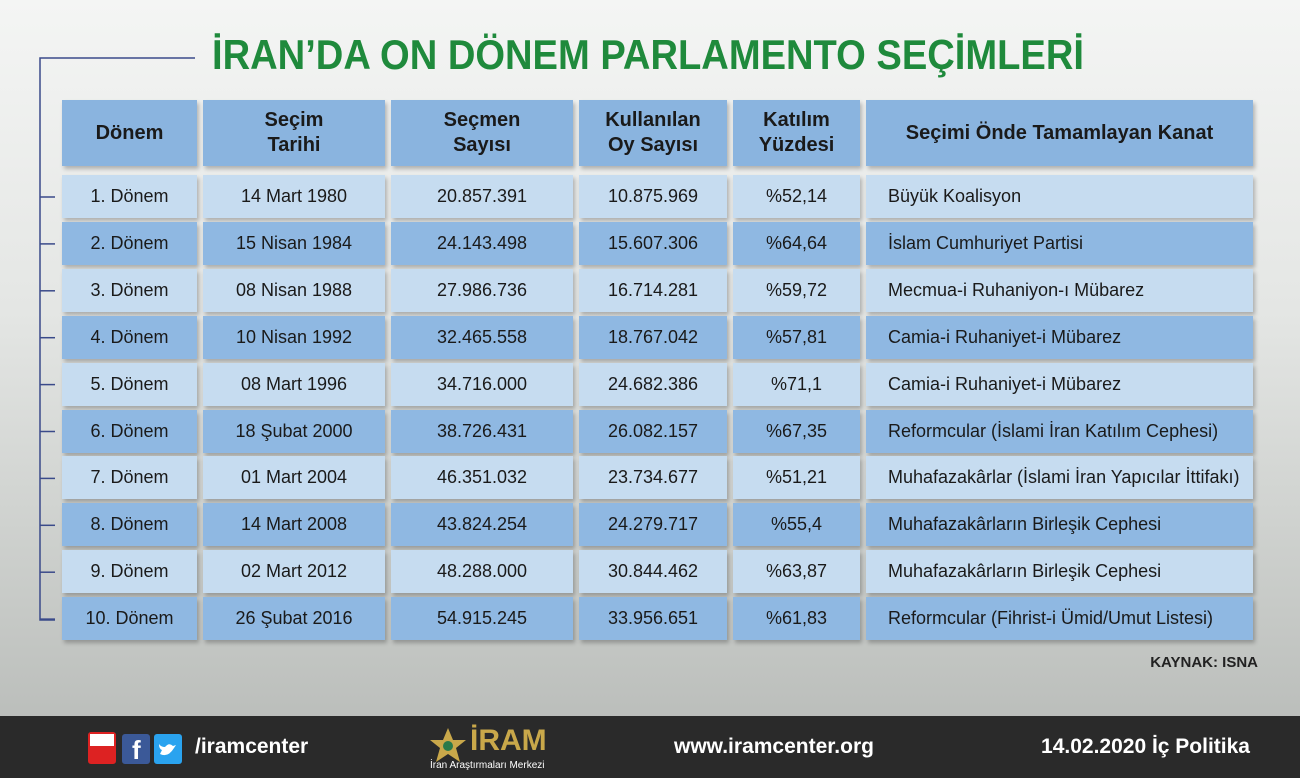 The image size is (1300, 778). I want to click on table-cell: 32.465.558, so click(482, 337).